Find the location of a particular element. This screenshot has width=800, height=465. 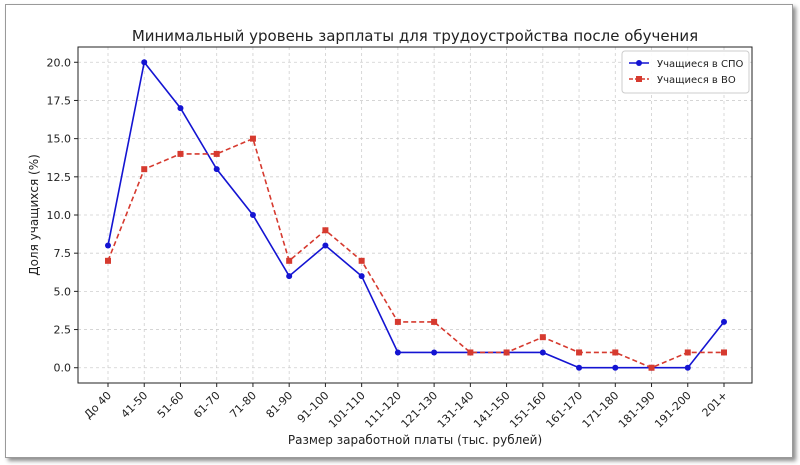

x-tick-label: До 40 is located at coordinates (98, 405).